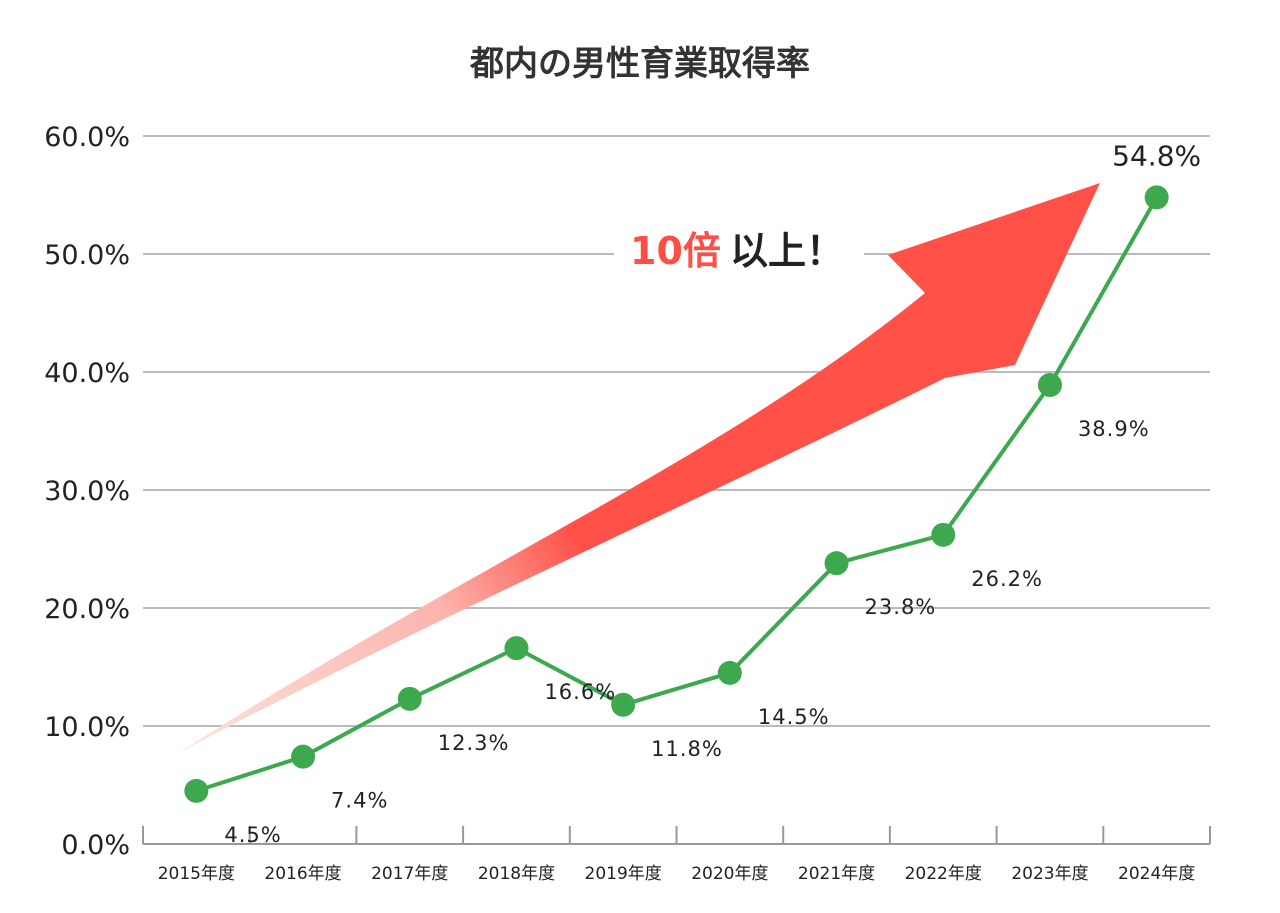 The width and height of the screenshot is (1280, 913). What do you see at coordinates (1049, 874) in the screenshot?
I see `x-tick-label: 2023年度` at bounding box center [1049, 874].